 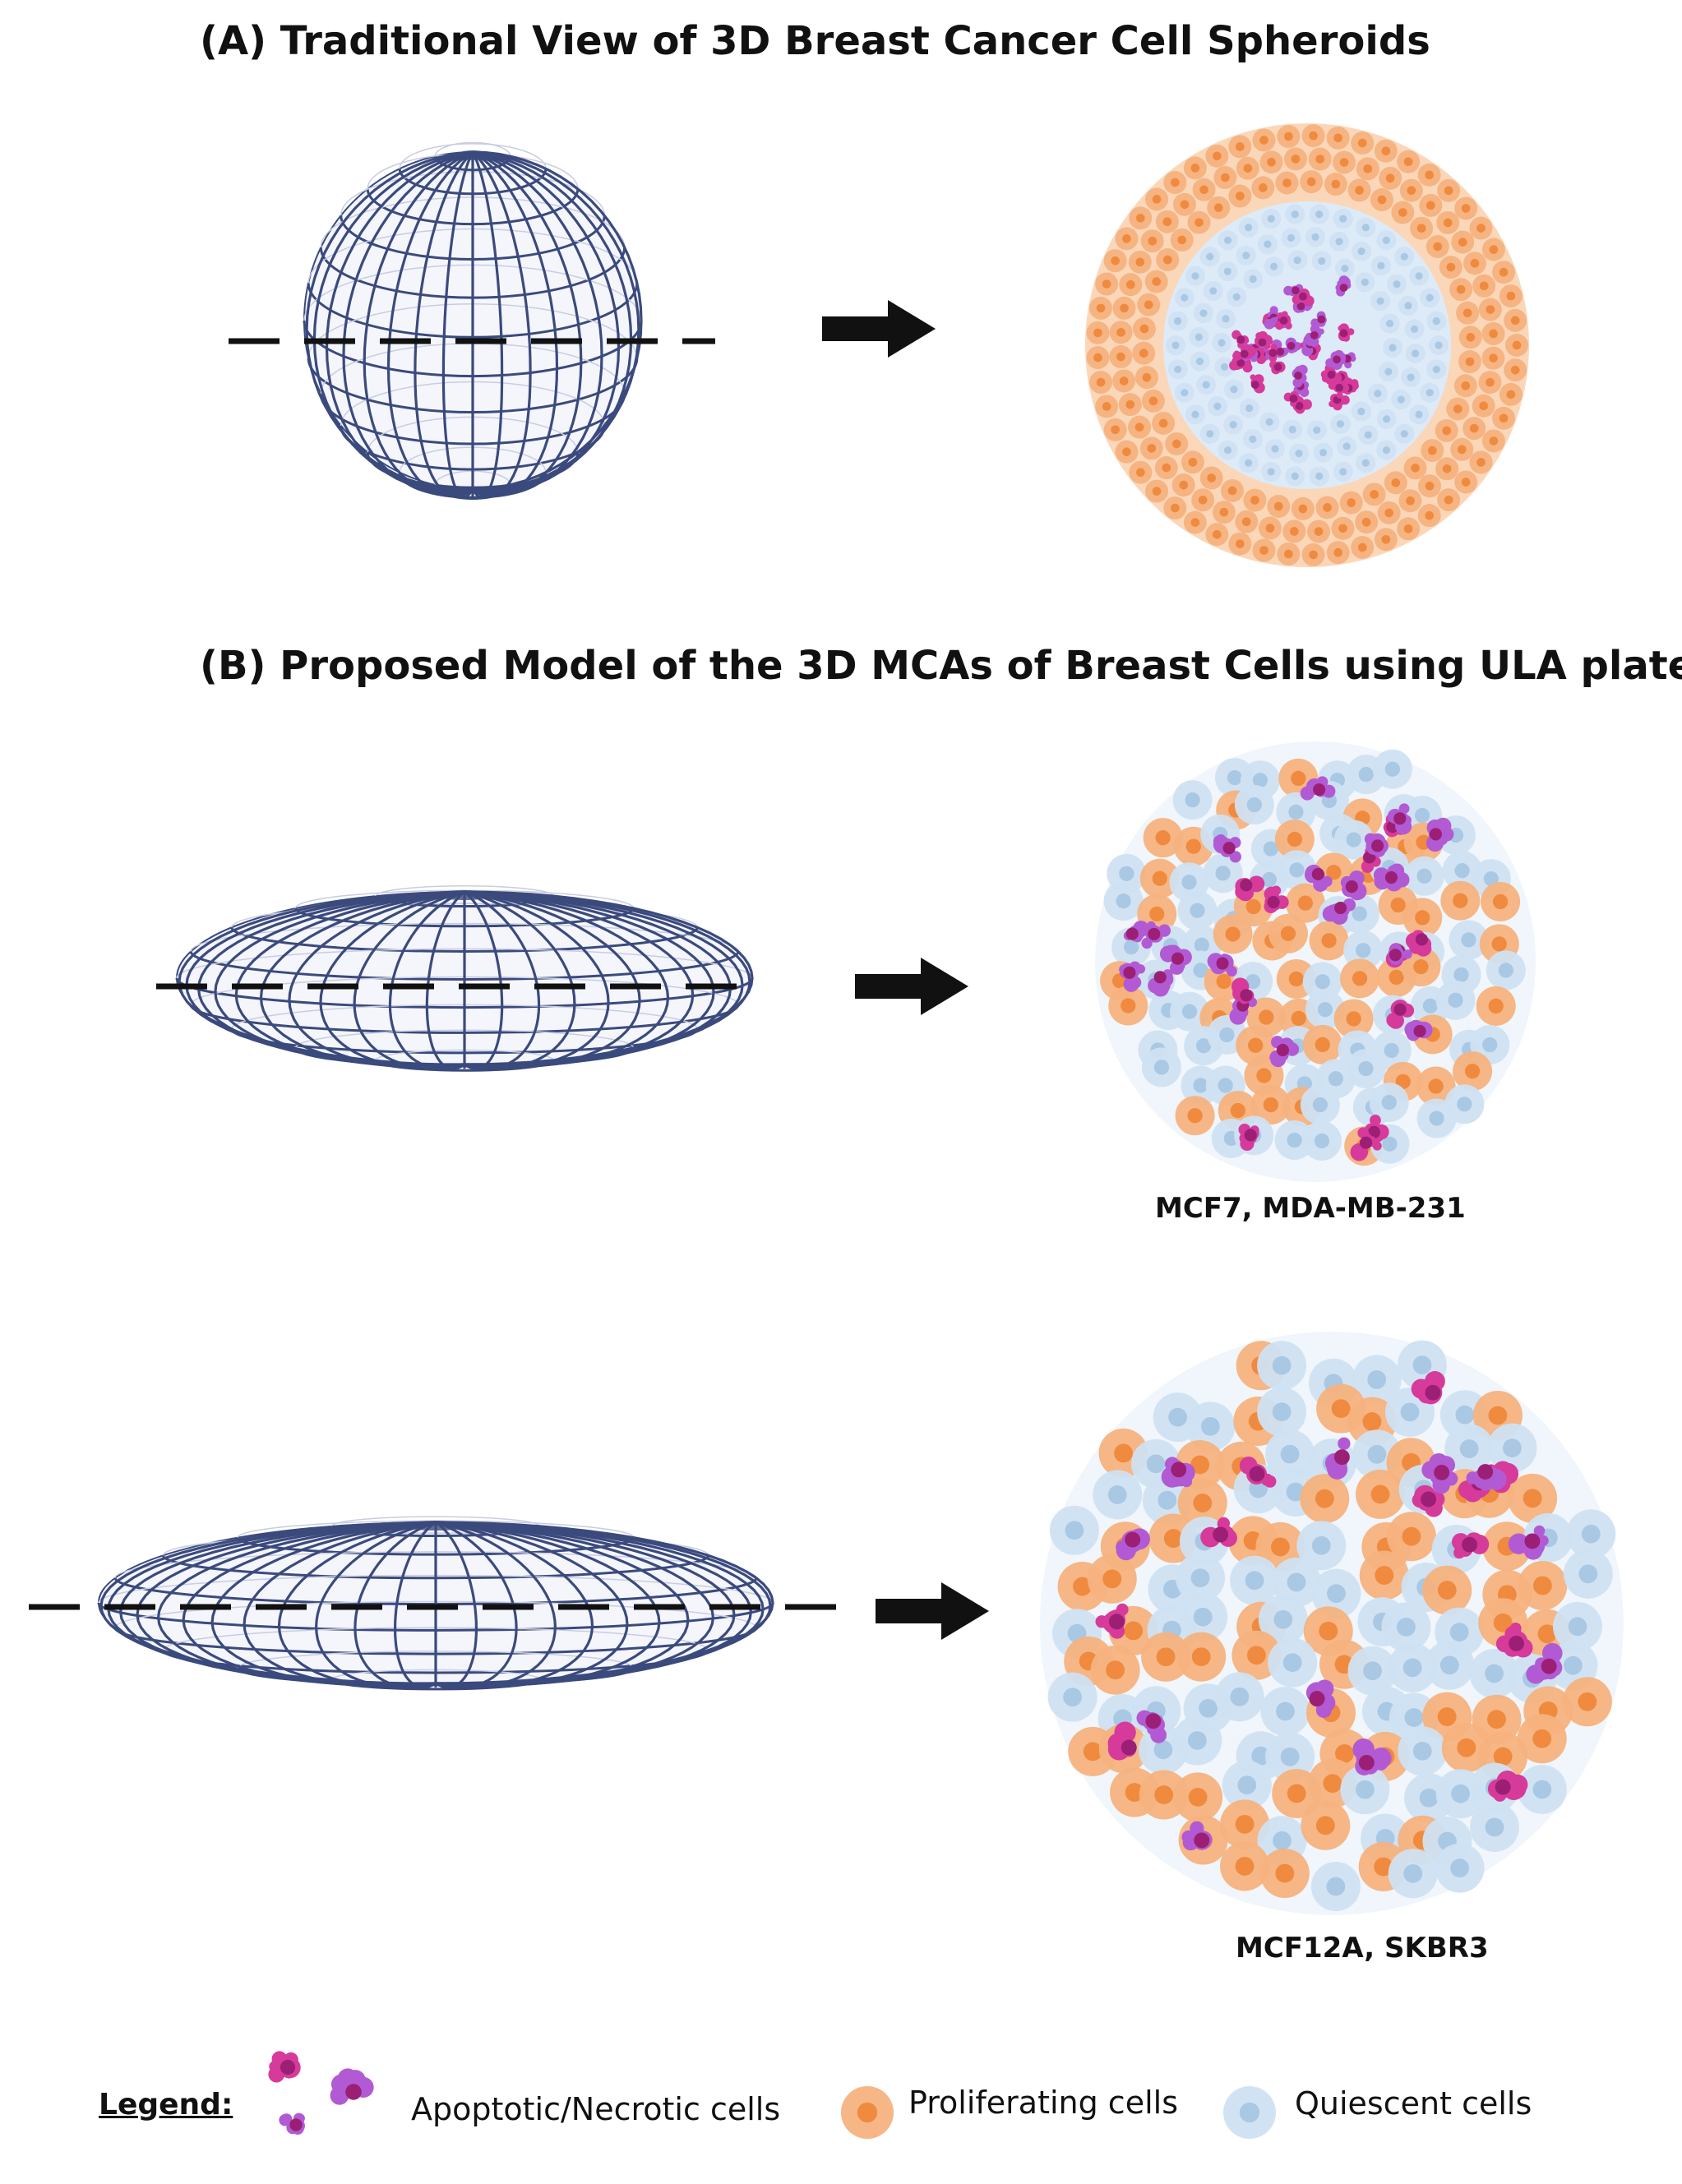 What do you see at coordinates (1311, 1208) in the screenshot?
I see `model-1-caption: MCF7, MDA-MB-231` at bounding box center [1311, 1208].